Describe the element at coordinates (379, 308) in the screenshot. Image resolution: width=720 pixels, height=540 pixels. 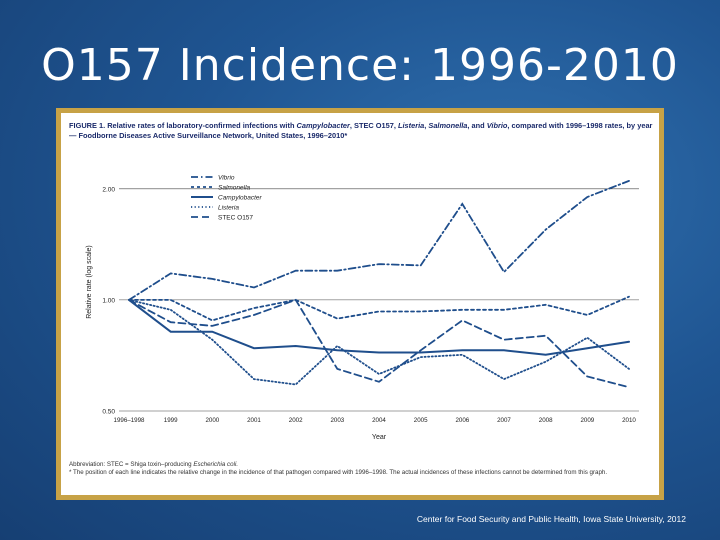
I see `series-line-salmonella` at that location.